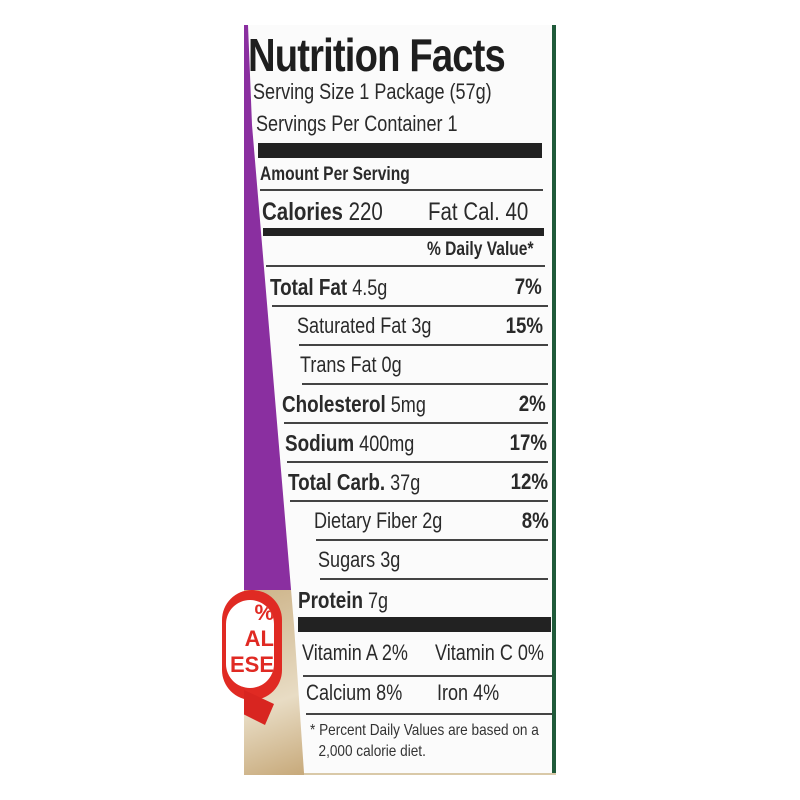  What do you see at coordinates (355, 652) in the screenshot?
I see `vitamin-a: Vitamin A 2%` at bounding box center [355, 652].